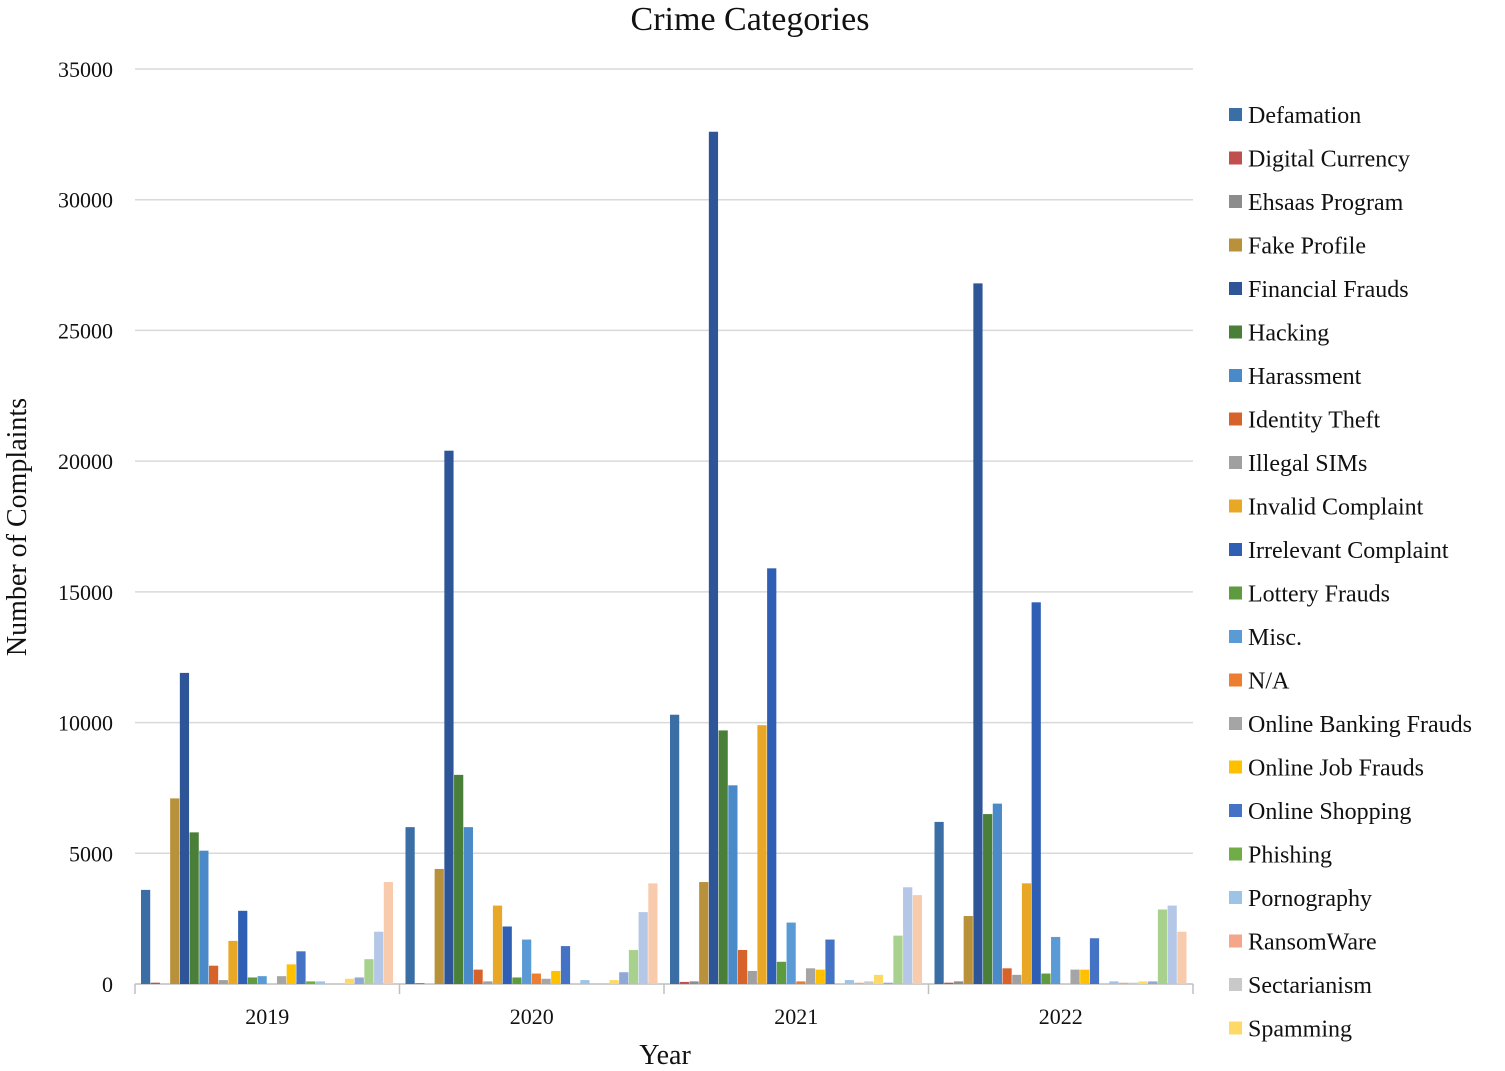 This screenshot has width=1505, height=1071. Describe the element at coordinates (1329, 160) in the screenshot. I see `legend-label: Digital Currency` at that location.